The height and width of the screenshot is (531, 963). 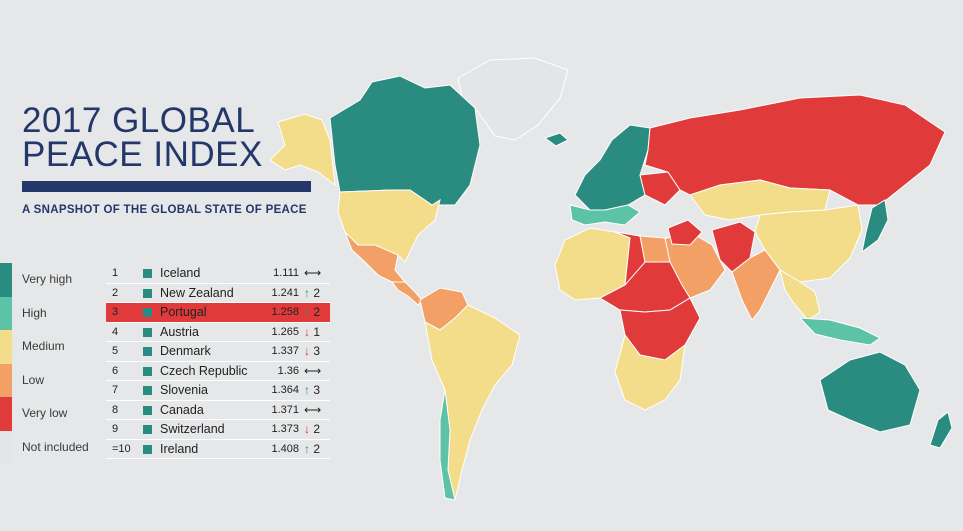 I want to click on score-value: 1.241, so click(x=285, y=292).